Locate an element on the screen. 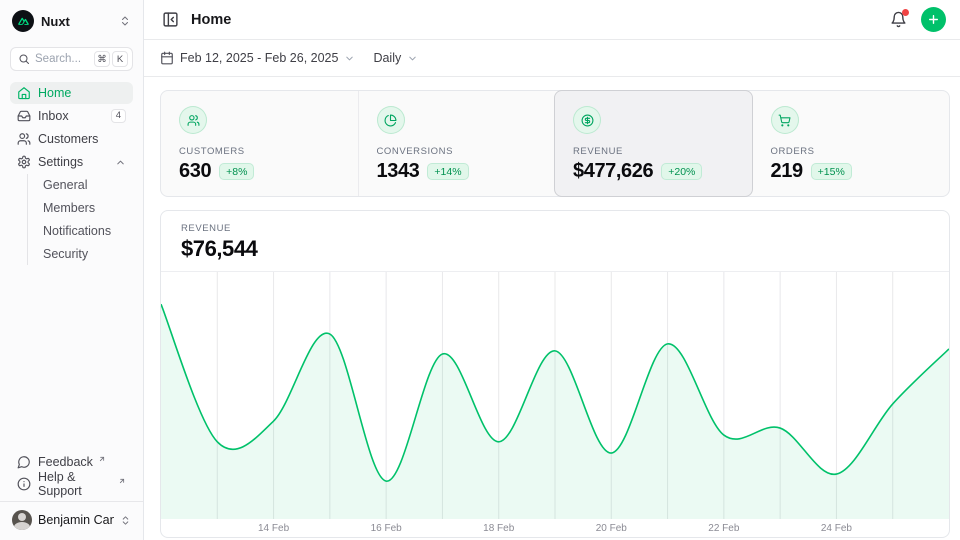 This screenshot has width=960, height=540. sidebar-item-settings: Settings is located at coordinates (71, 162).